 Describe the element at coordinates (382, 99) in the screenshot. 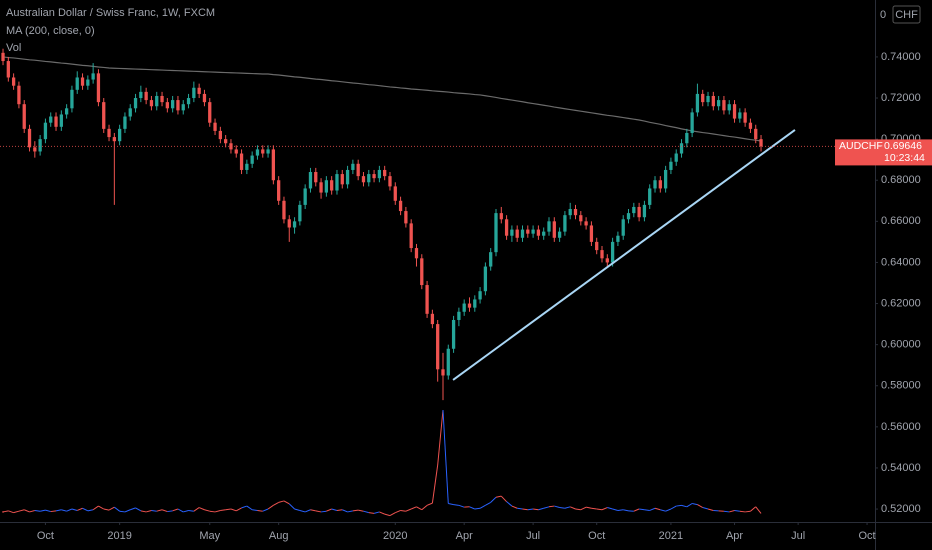

I see `ma-line` at that location.